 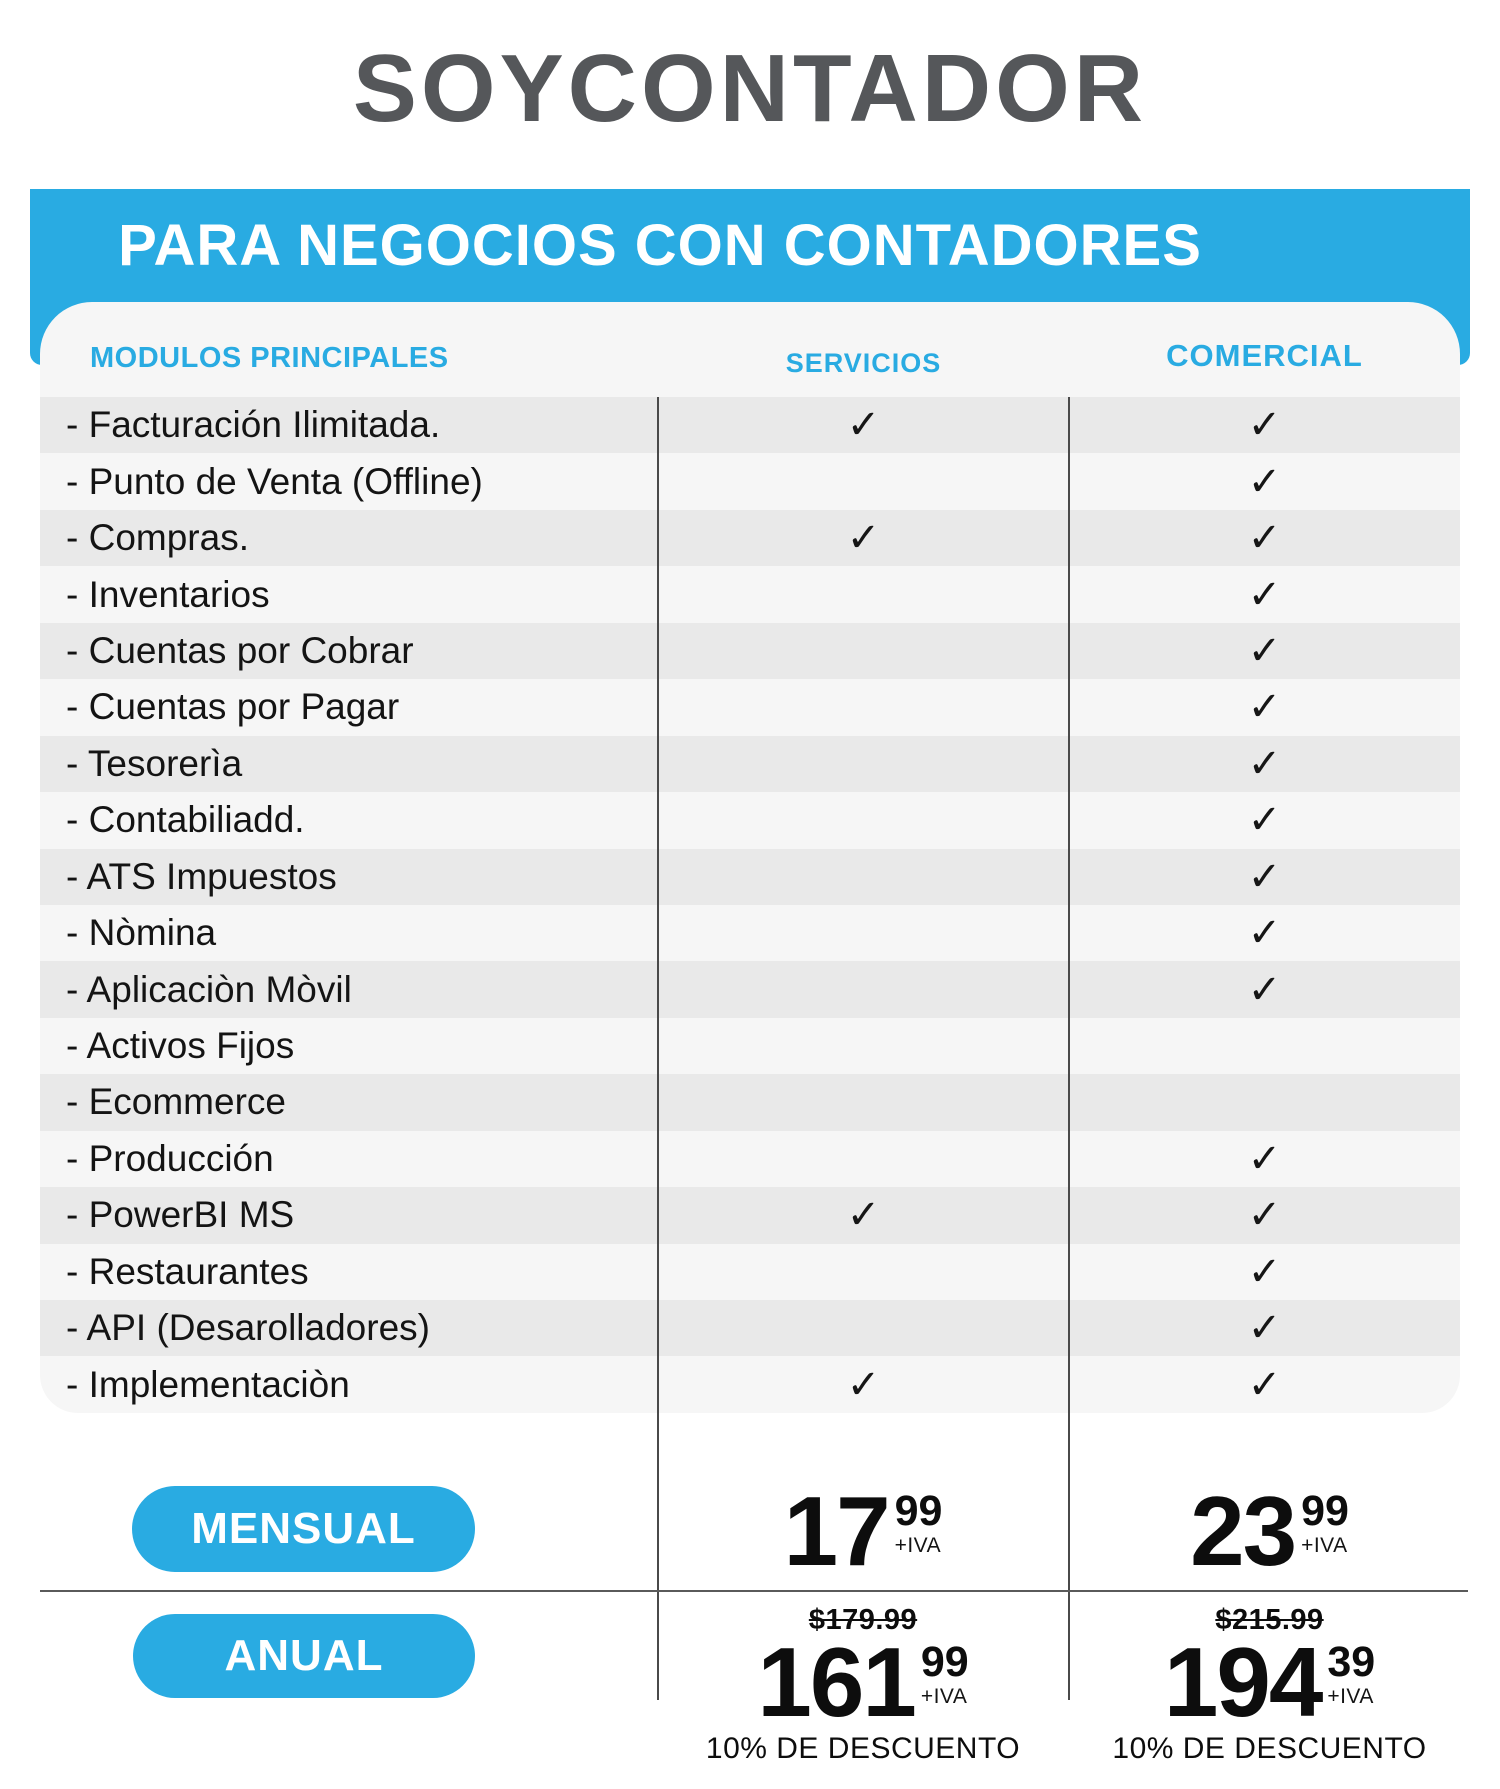 I want to click on old-price: $179.99, so click(x=863, y=1620).